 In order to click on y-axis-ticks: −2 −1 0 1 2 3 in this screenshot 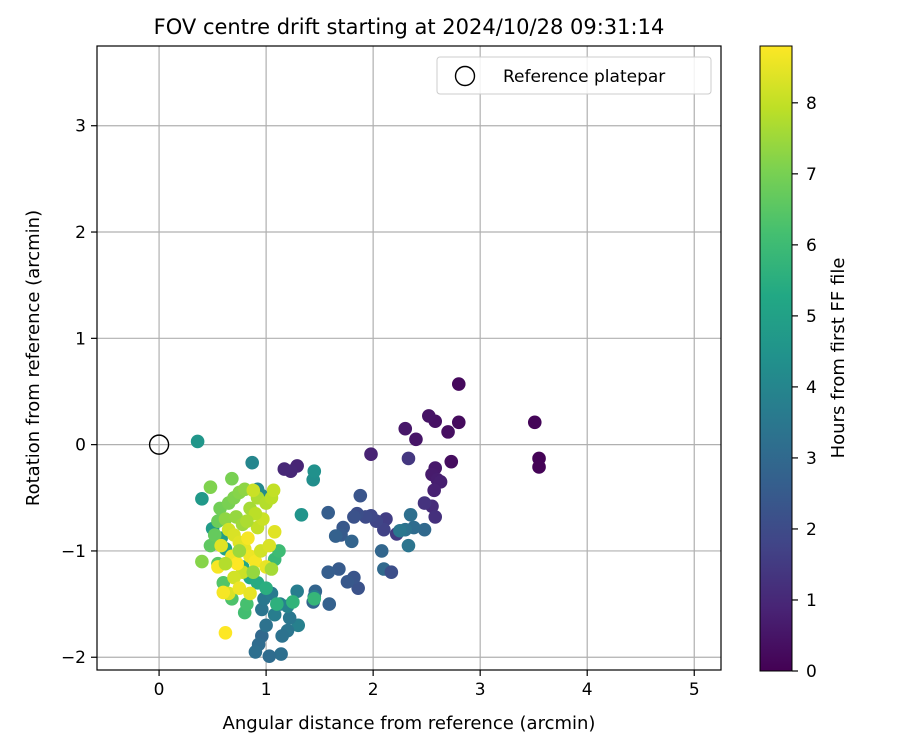, I will do `click(79, 392)`.